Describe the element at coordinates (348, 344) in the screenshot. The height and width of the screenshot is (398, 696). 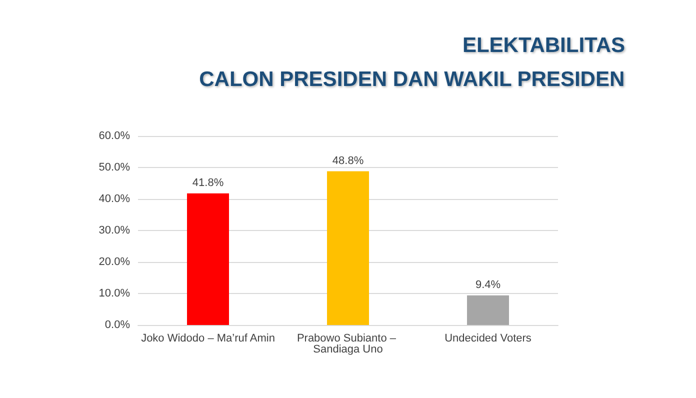
I see `x-tick-label: Prabowo Subianto – Sandiaga Uno` at that location.